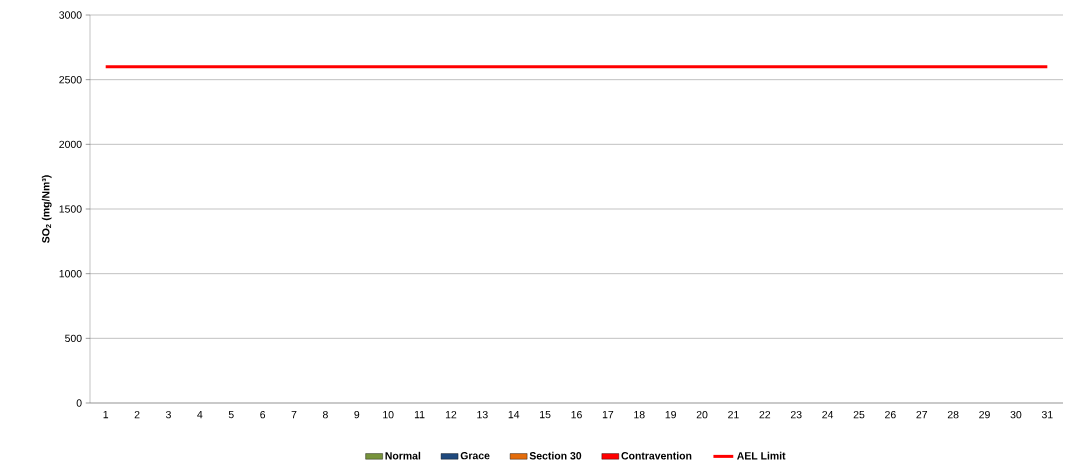  I want to click on x-tick-label: 23, so click(796, 414).